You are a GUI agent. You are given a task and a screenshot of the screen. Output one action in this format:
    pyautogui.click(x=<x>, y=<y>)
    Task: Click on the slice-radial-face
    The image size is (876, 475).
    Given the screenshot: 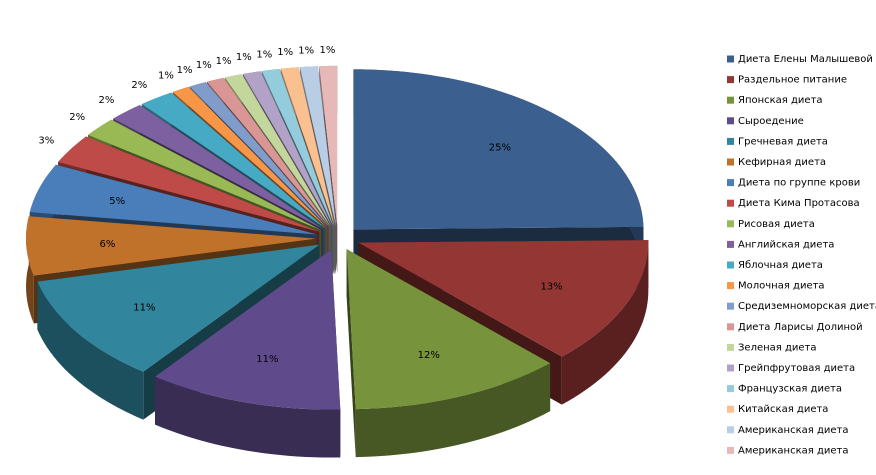 What is the action you would take?
    pyautogui.click(x=351, y=353)
    